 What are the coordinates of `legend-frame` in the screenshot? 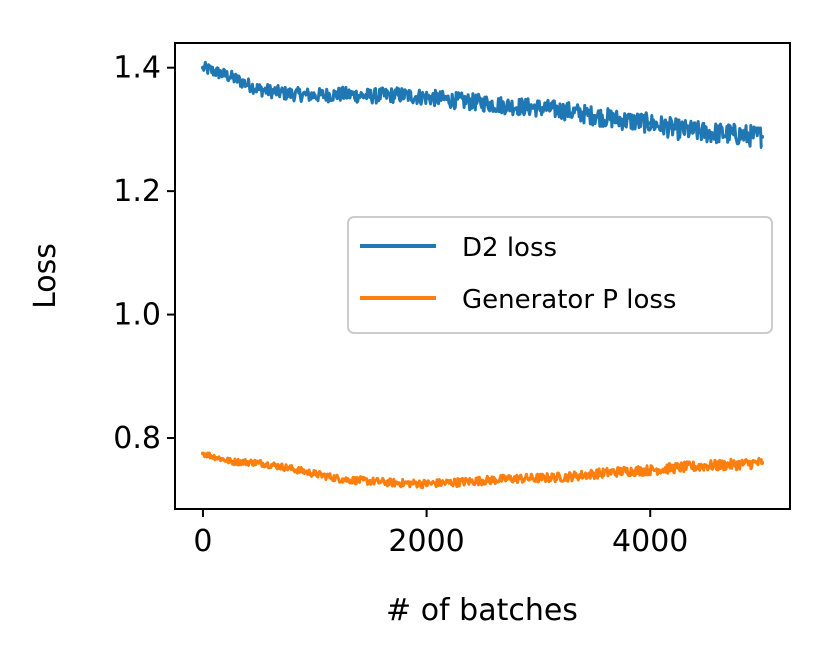 It's located at (560, 275).